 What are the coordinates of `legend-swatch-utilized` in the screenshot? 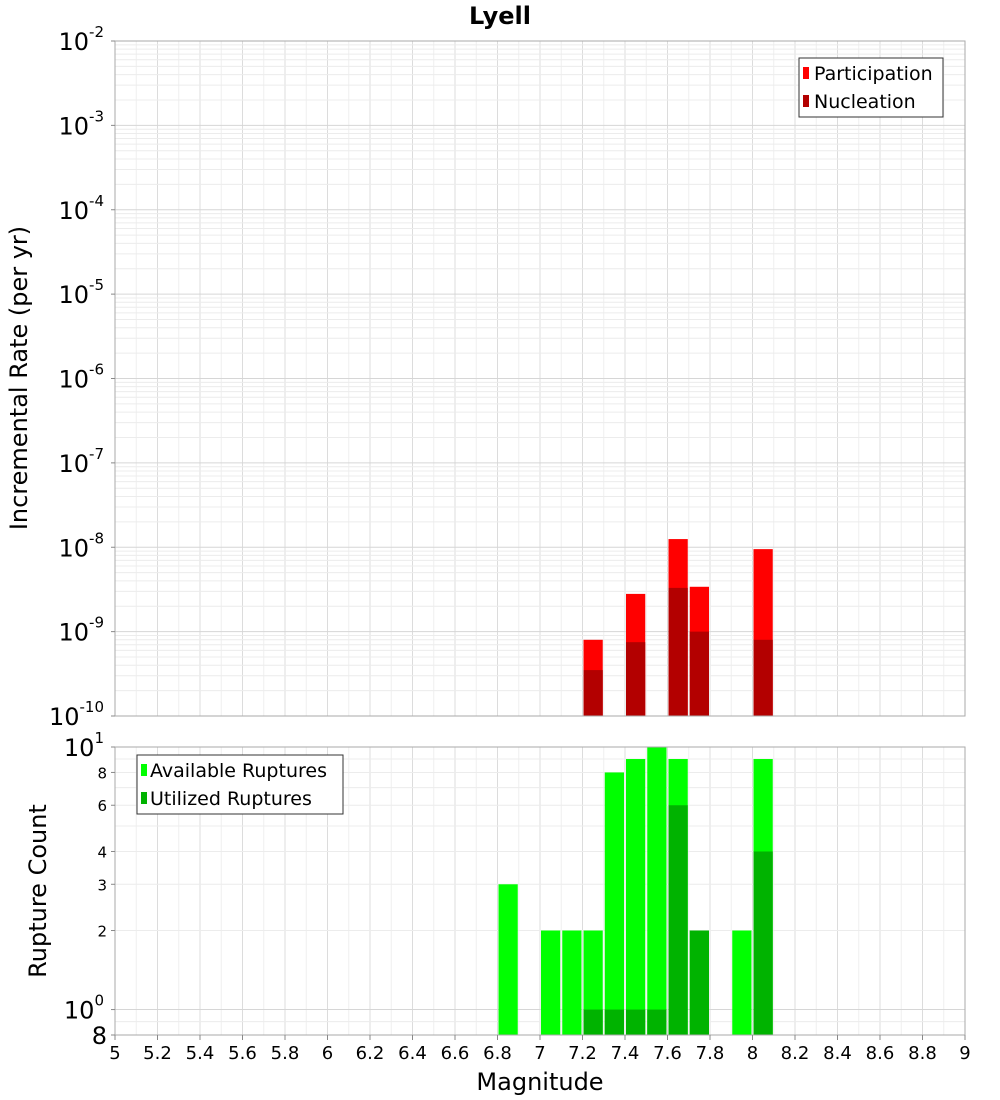 It's located at (144, 798).